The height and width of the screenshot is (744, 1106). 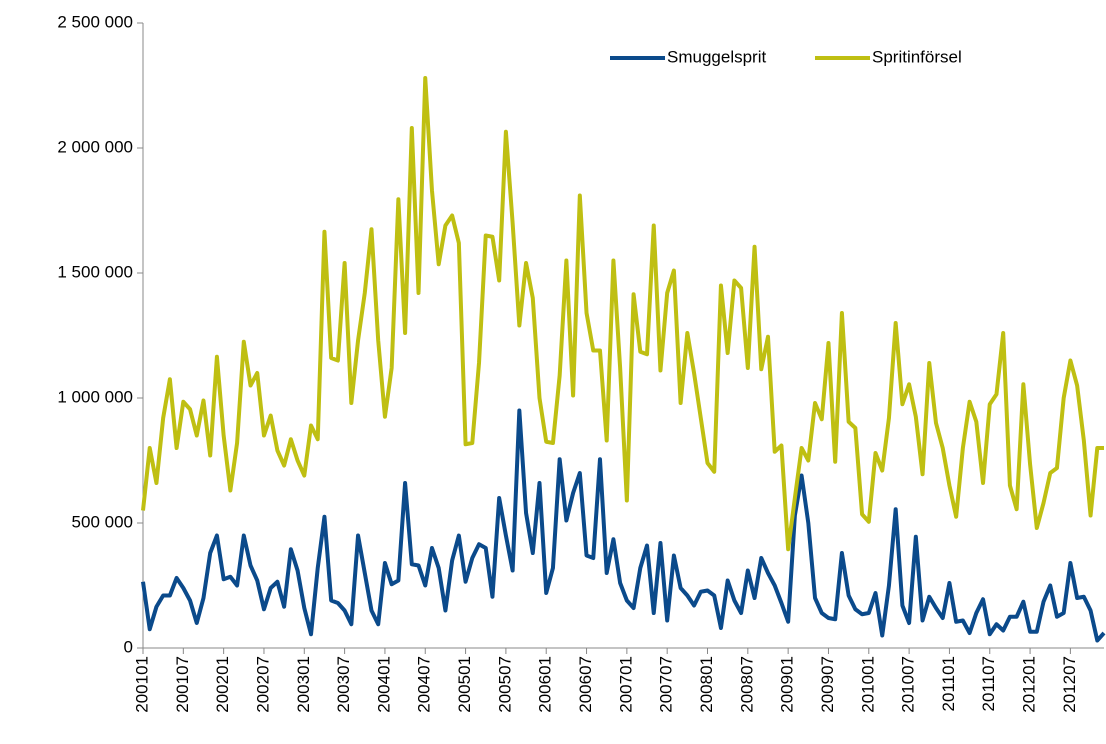 I want to click on y-tick-label: 2 000 000, so click(x=95, y=146).